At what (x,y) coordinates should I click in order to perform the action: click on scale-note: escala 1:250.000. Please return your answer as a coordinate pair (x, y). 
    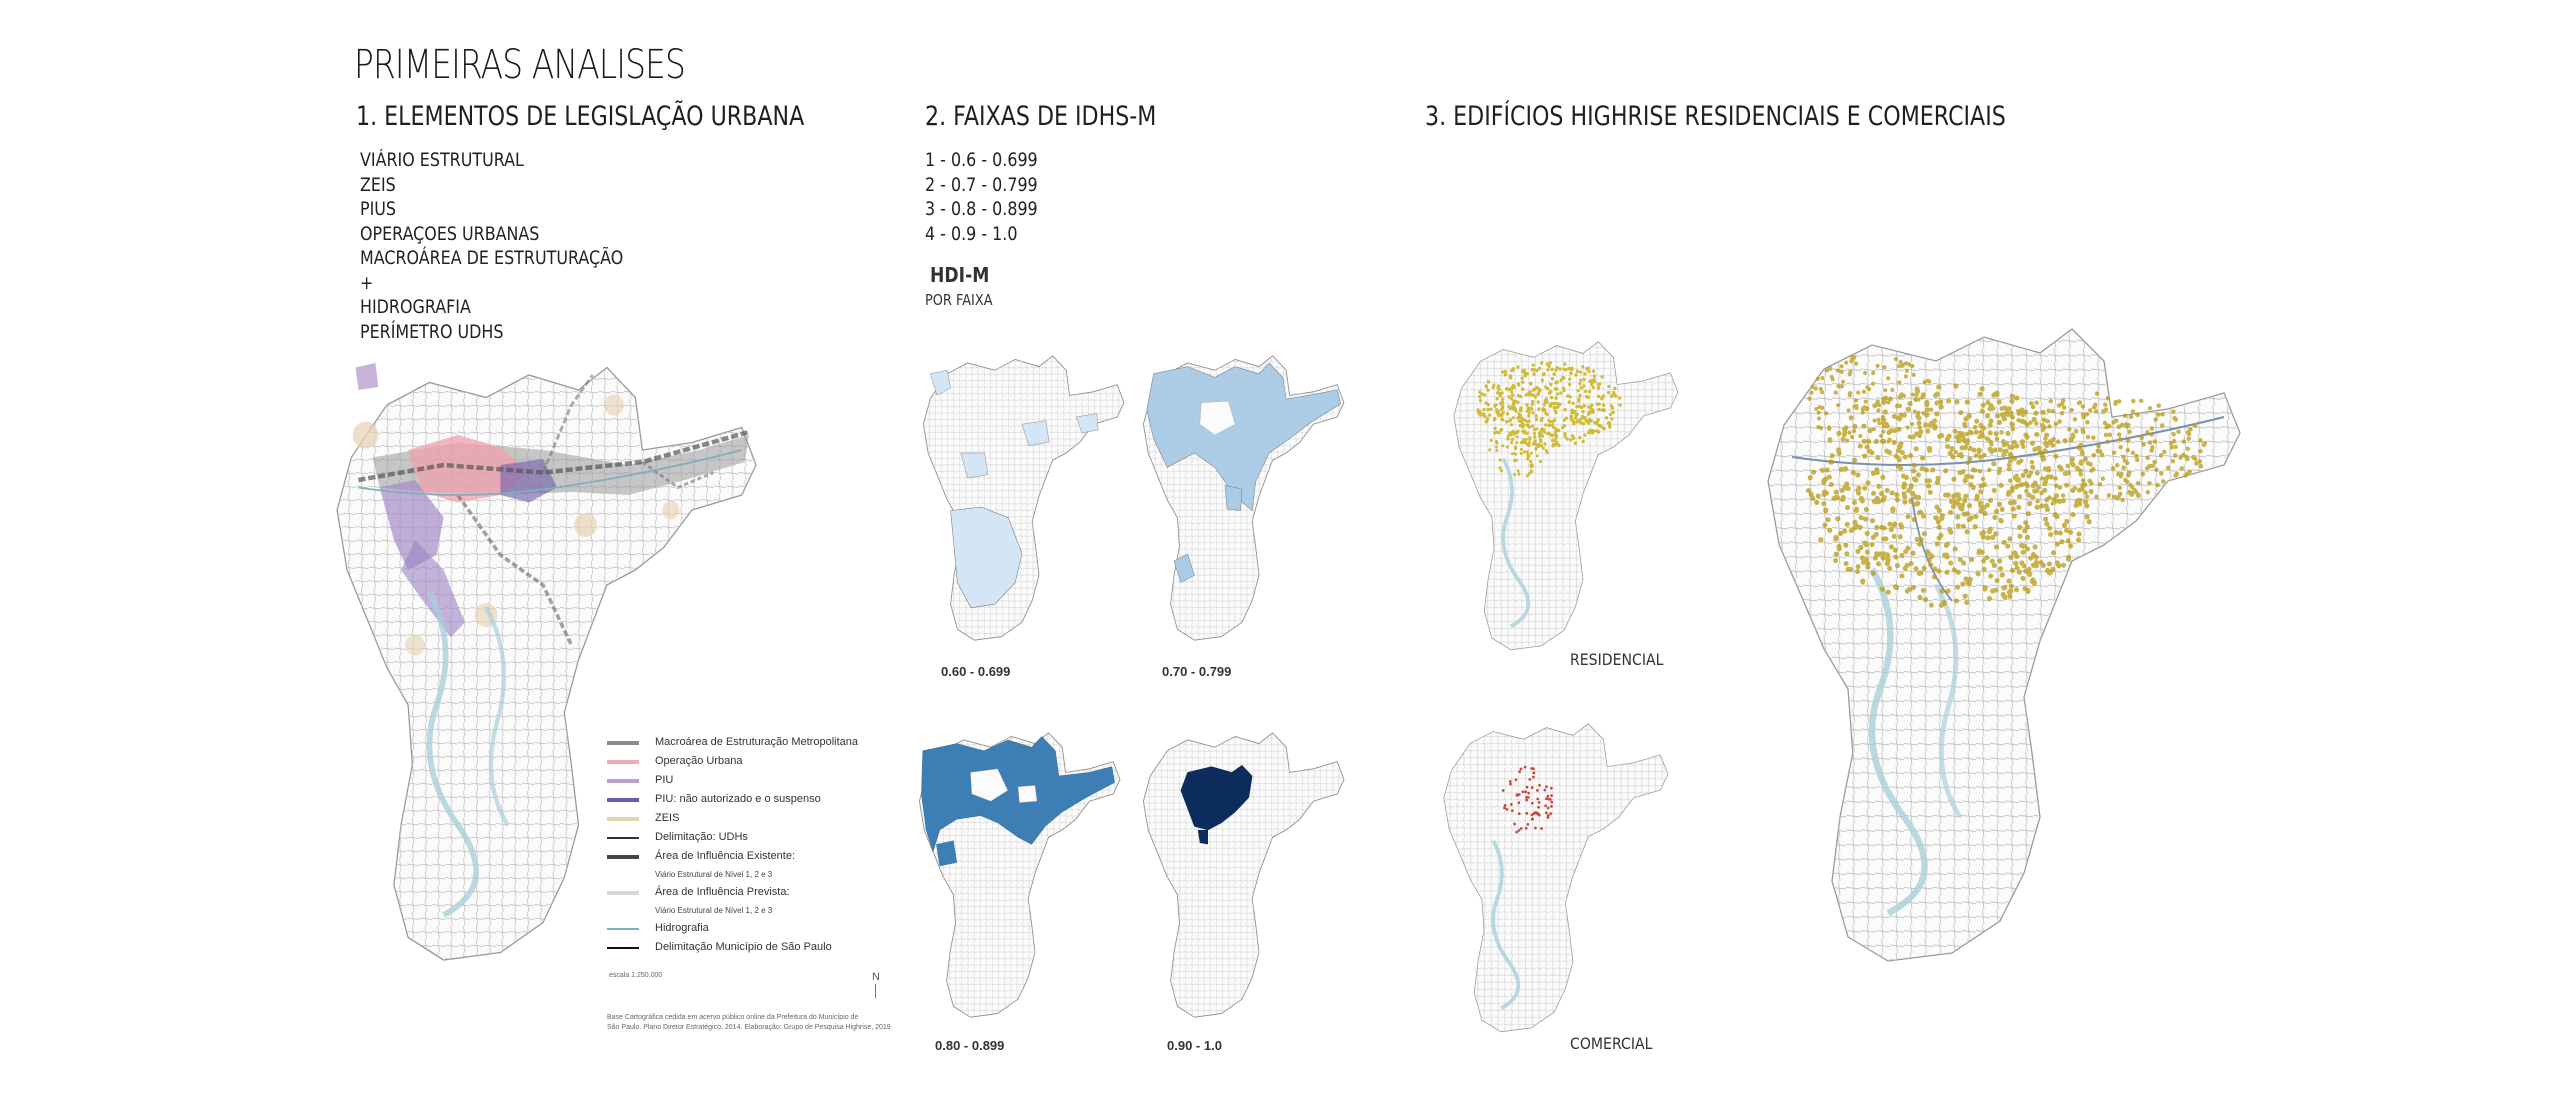
    Looking at the image, I should click on (636, 975).